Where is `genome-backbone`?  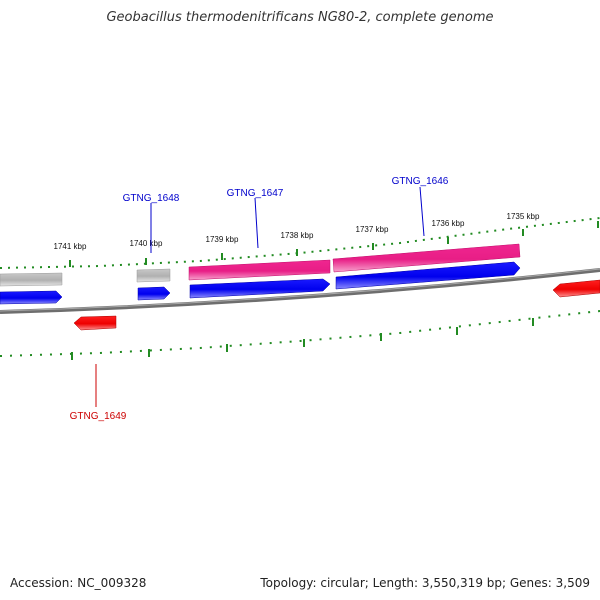
genome-backbone is located at coordinates (300, 291).